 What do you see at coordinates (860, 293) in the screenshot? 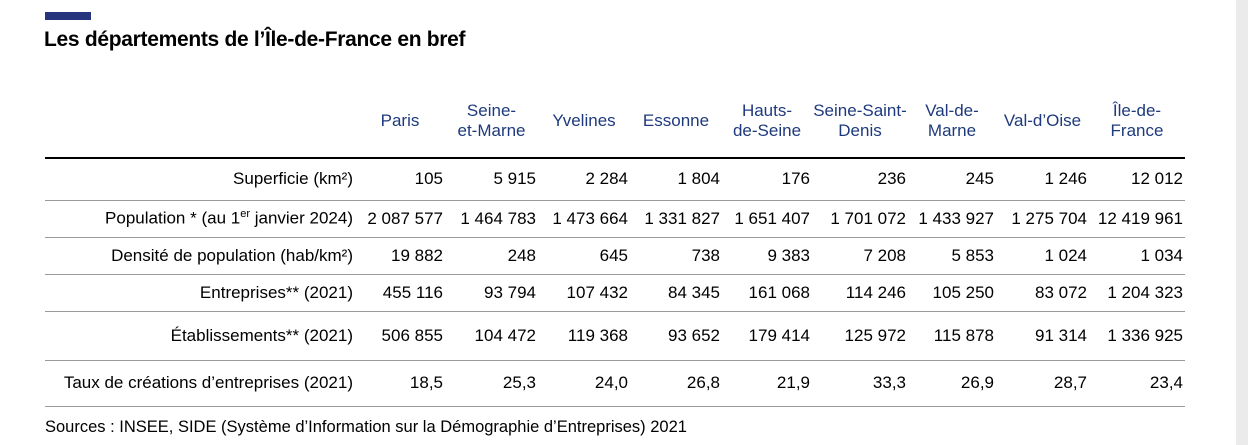
I see `cell: 114 246` at bounding box center [860, 293].